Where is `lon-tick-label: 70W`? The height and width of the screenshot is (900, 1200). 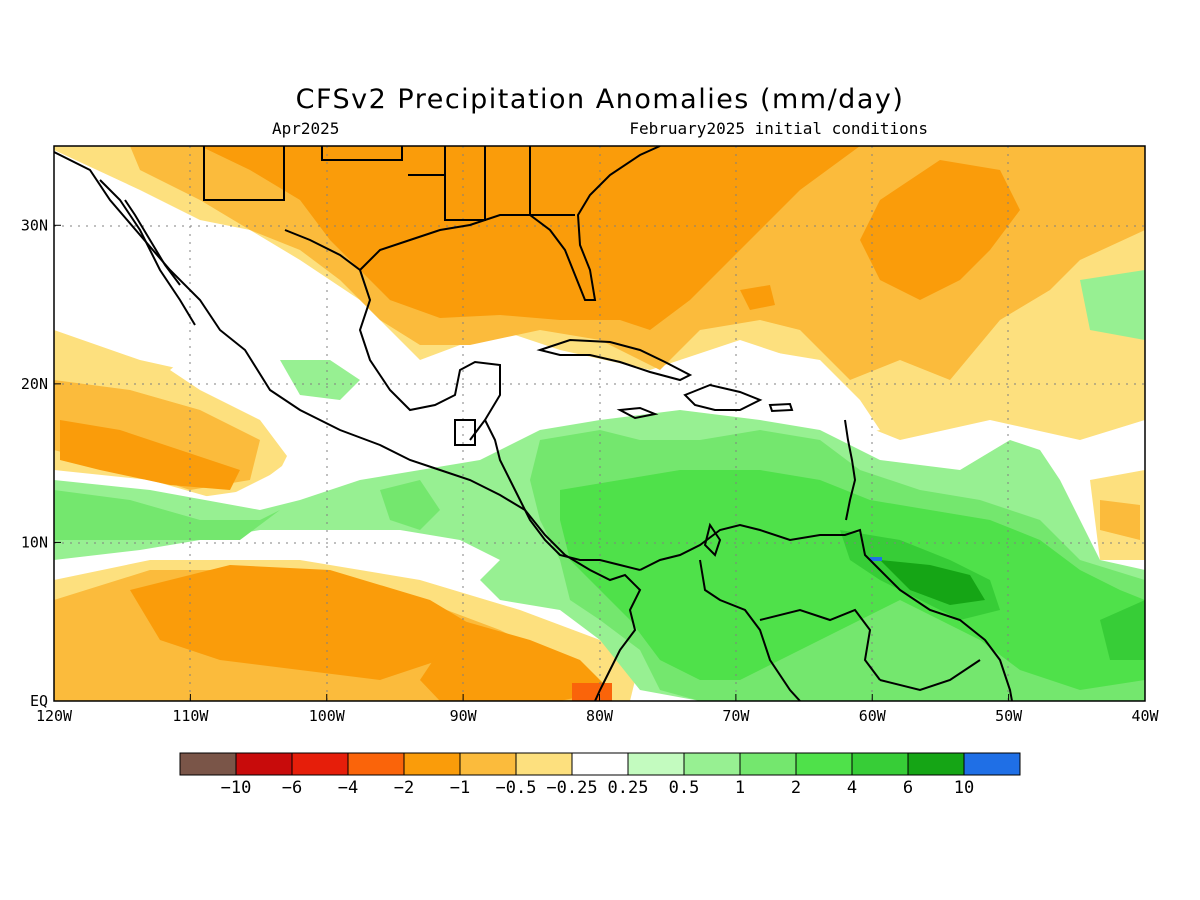 lon-tick-label: 70W is located at coordinates (736, 716).